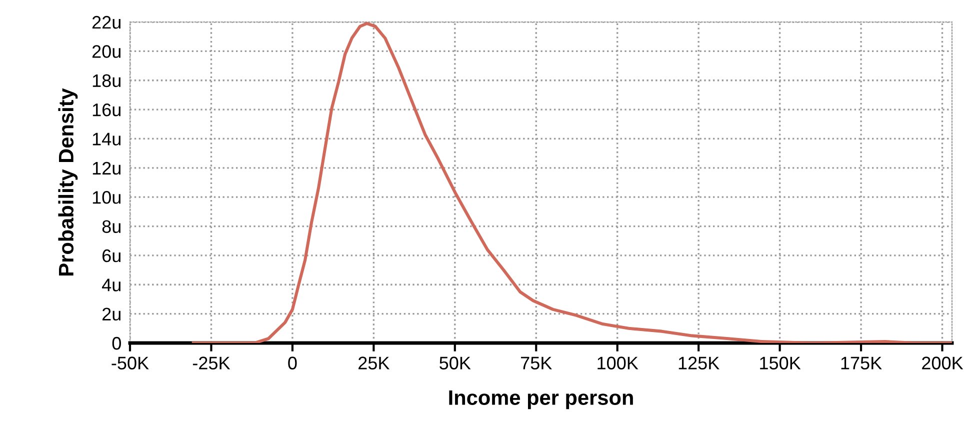  What do you see at coordinates (618, 363) in the screenshot?
I see `x-tick-label: 100K` at bounding box center [618, 363].